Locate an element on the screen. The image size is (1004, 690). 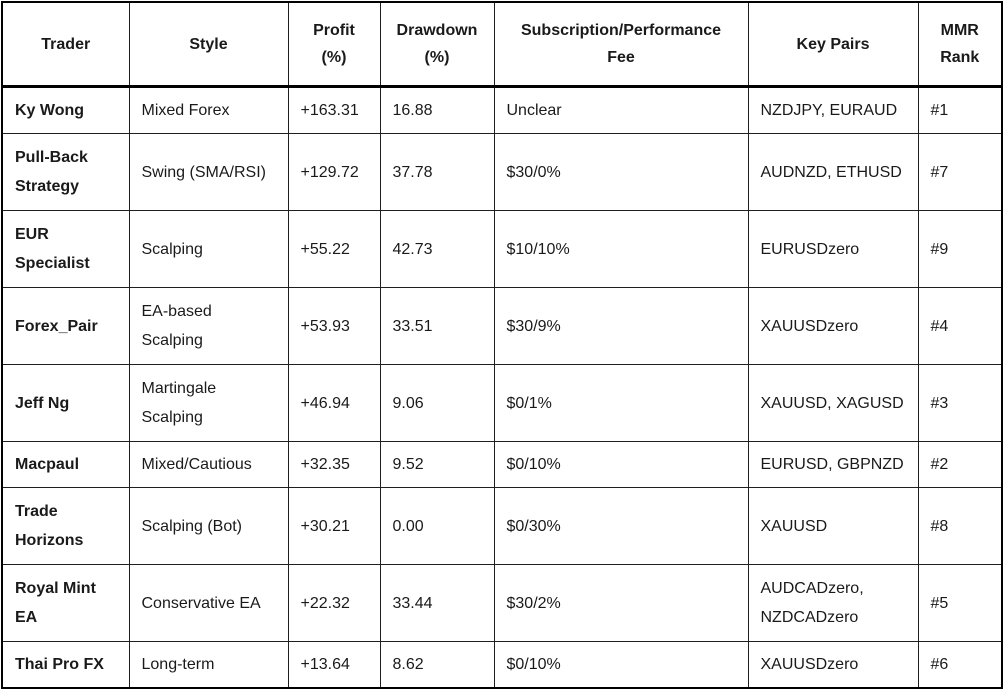
cell-style: Martingale Scalping is located at coordinates (208, 403).